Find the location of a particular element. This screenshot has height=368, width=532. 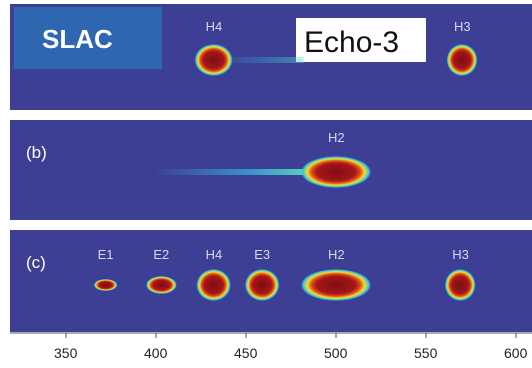

panel-0-feature-h3 is located at coordinates (462, 60).